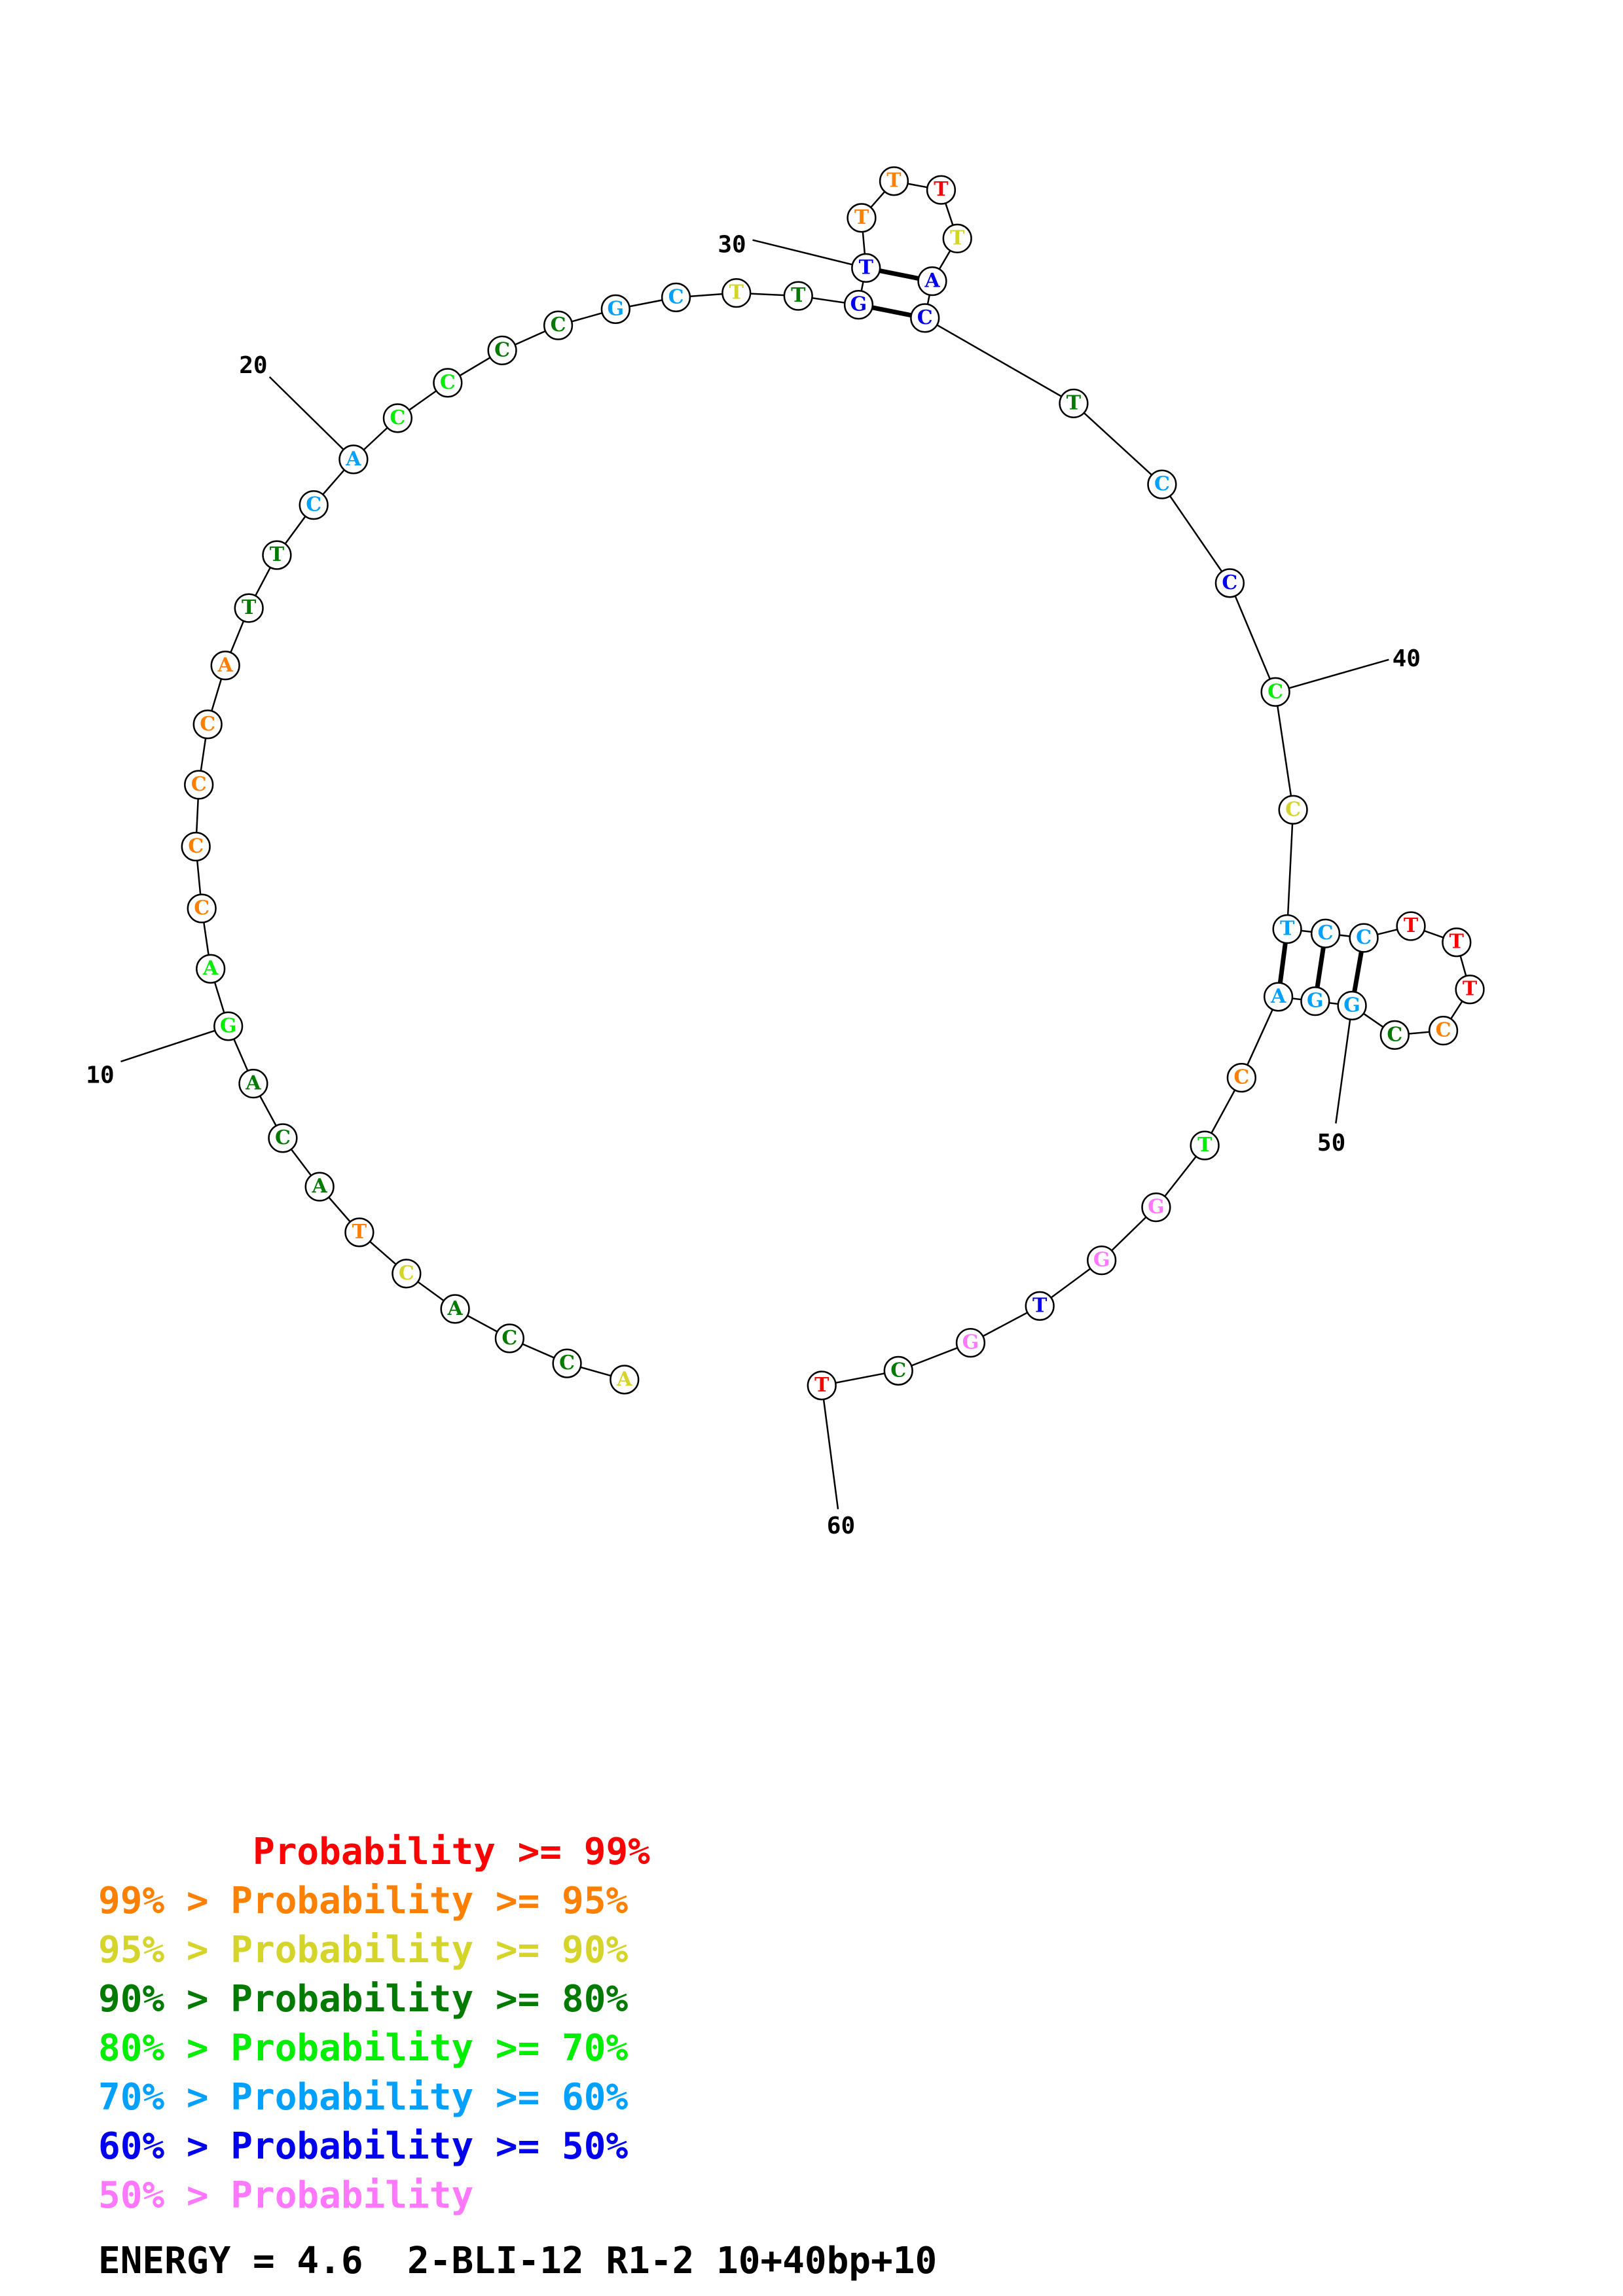 The height and width of the screenshot is (2296, 1623). Describe the element at coordinates (286, 2195) in the screenshot. I see `legend-entry: 50% > Probability` at that location.